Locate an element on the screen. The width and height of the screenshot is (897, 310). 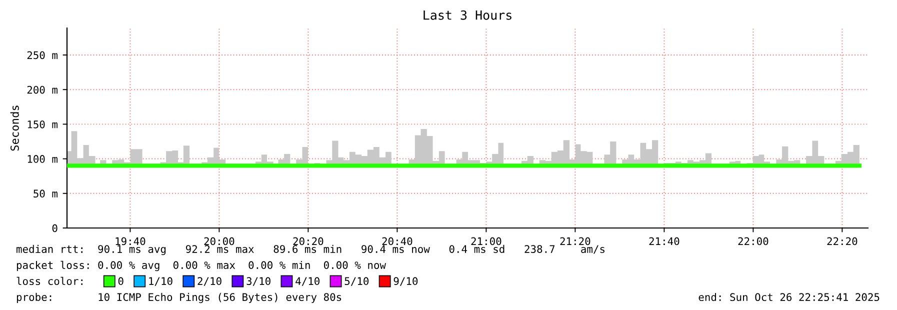
x-tick-label: 20:00 is located at coordinates (219, 241).